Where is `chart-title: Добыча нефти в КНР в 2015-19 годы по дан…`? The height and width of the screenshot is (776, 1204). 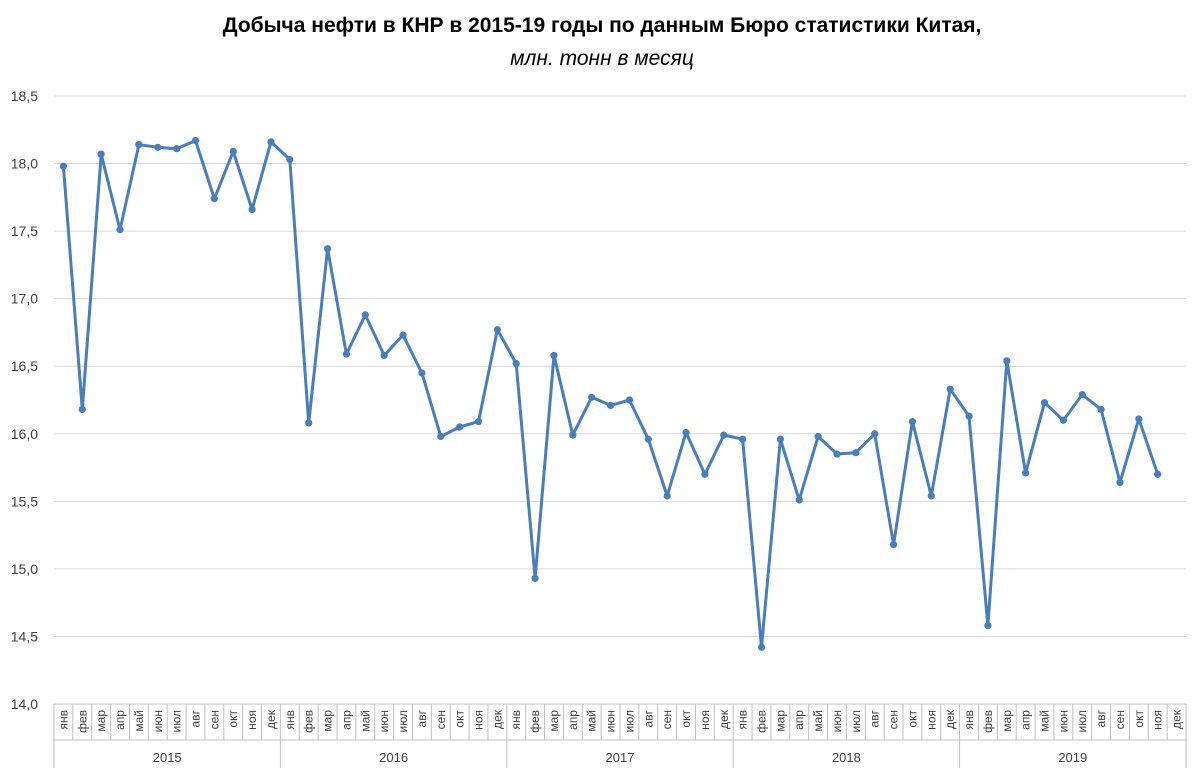 chart-title: Добыча нефти в КНР в 2015-19 годы по дан… is located at coordinates (602, 26).